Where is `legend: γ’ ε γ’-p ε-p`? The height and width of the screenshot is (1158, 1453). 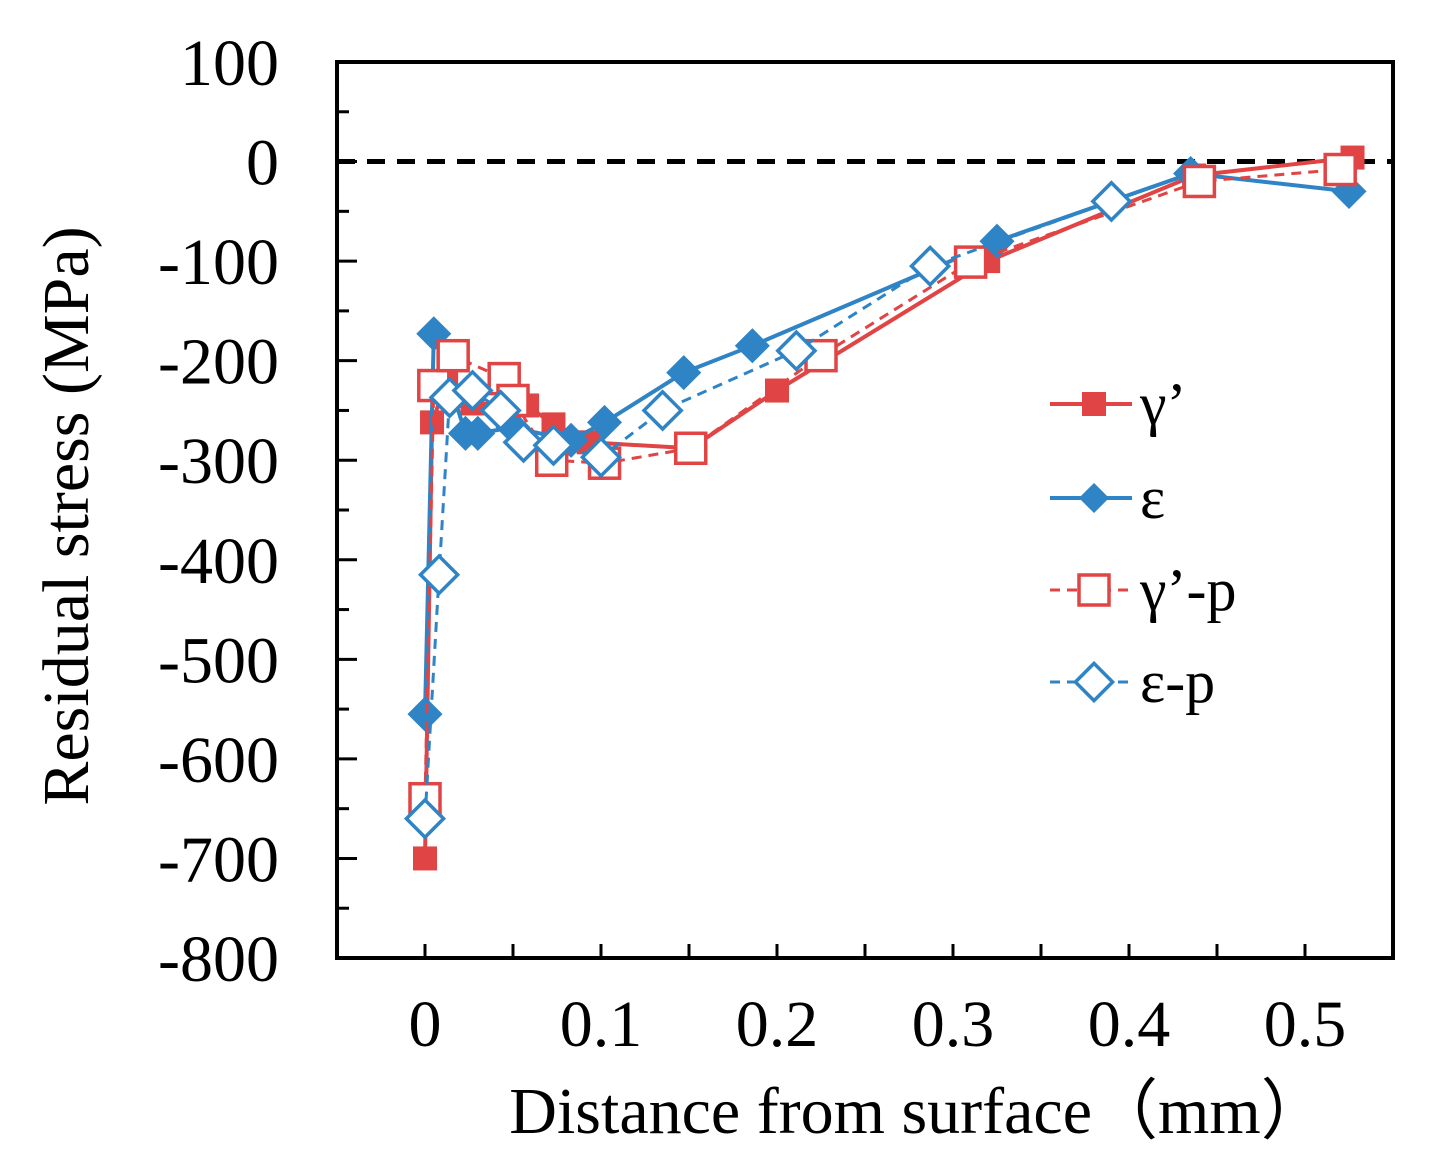 legend: γ’ ε γ’-p ε-p is located at coordinates (1143, 543).